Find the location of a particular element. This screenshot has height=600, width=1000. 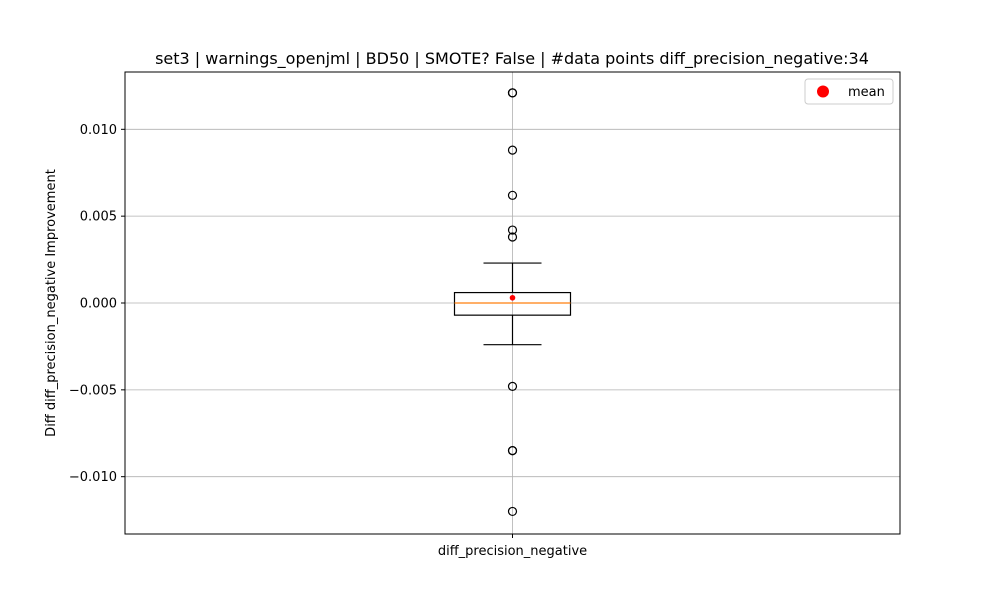

legend-frame is located at coordinates (849, 91).